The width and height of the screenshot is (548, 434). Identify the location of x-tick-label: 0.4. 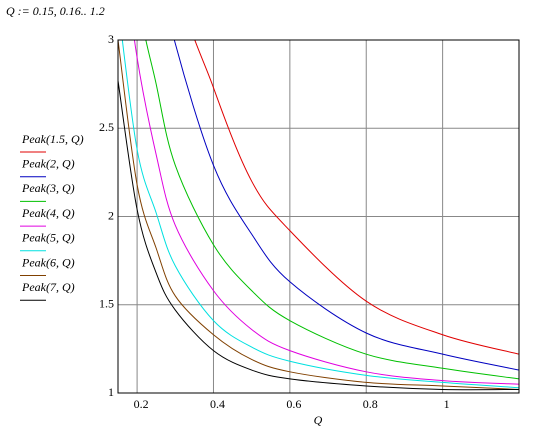
(217, 404).